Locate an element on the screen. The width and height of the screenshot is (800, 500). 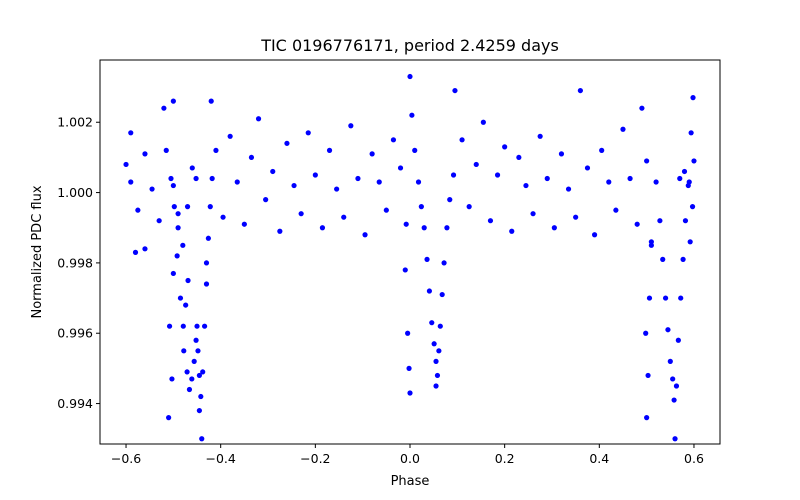
x-tick-label: 0.6 is located at coordinates (694, 458).